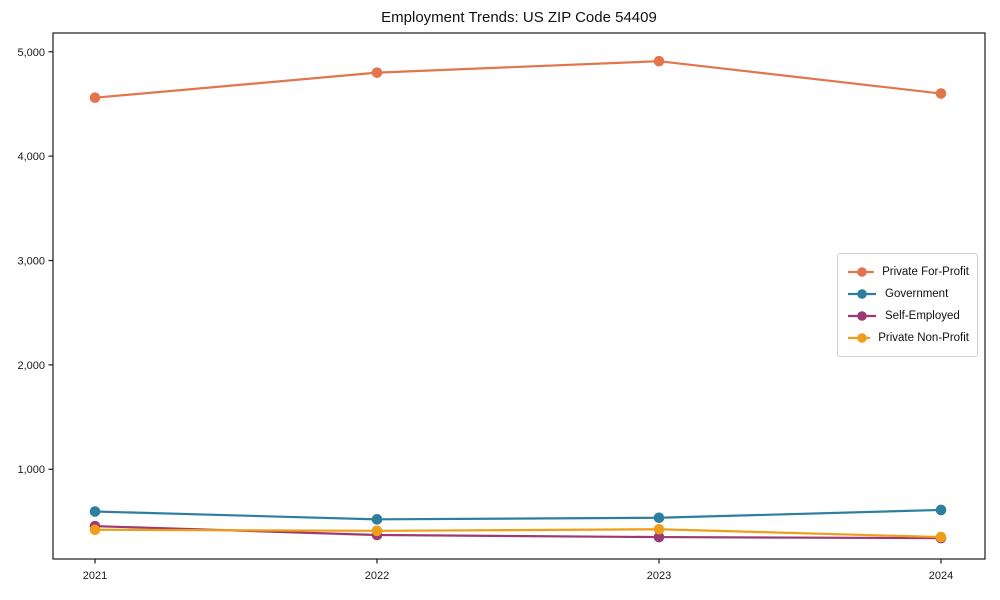  I want to click on legend-item: Government, so click(908, 294).